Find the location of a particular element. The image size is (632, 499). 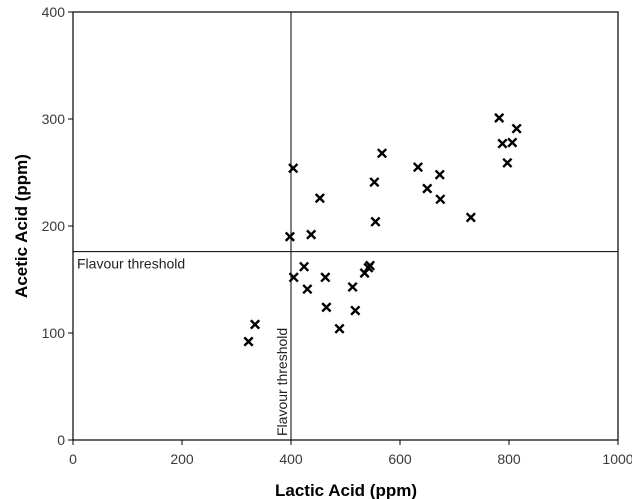

x-tick-label: 400 is located at coordinates (291, 459).